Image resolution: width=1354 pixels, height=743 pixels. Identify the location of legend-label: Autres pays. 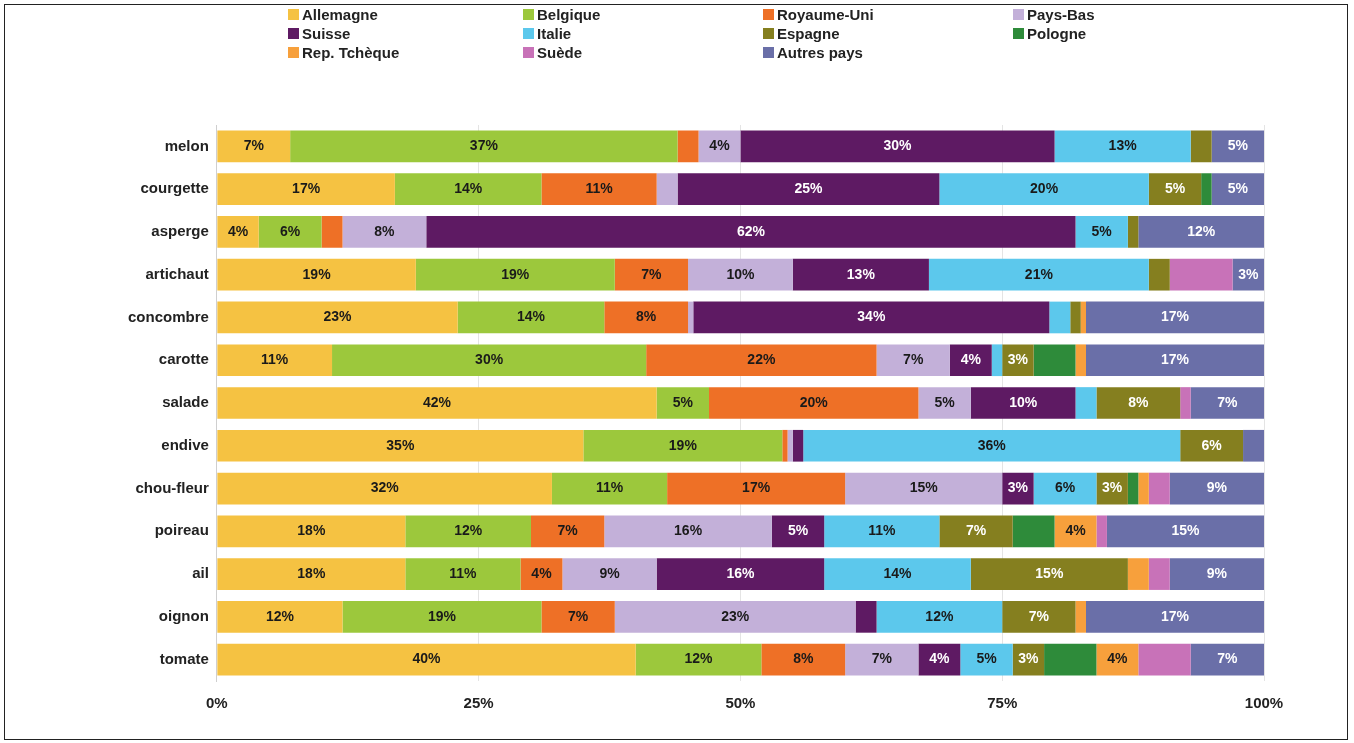
(820, 52).